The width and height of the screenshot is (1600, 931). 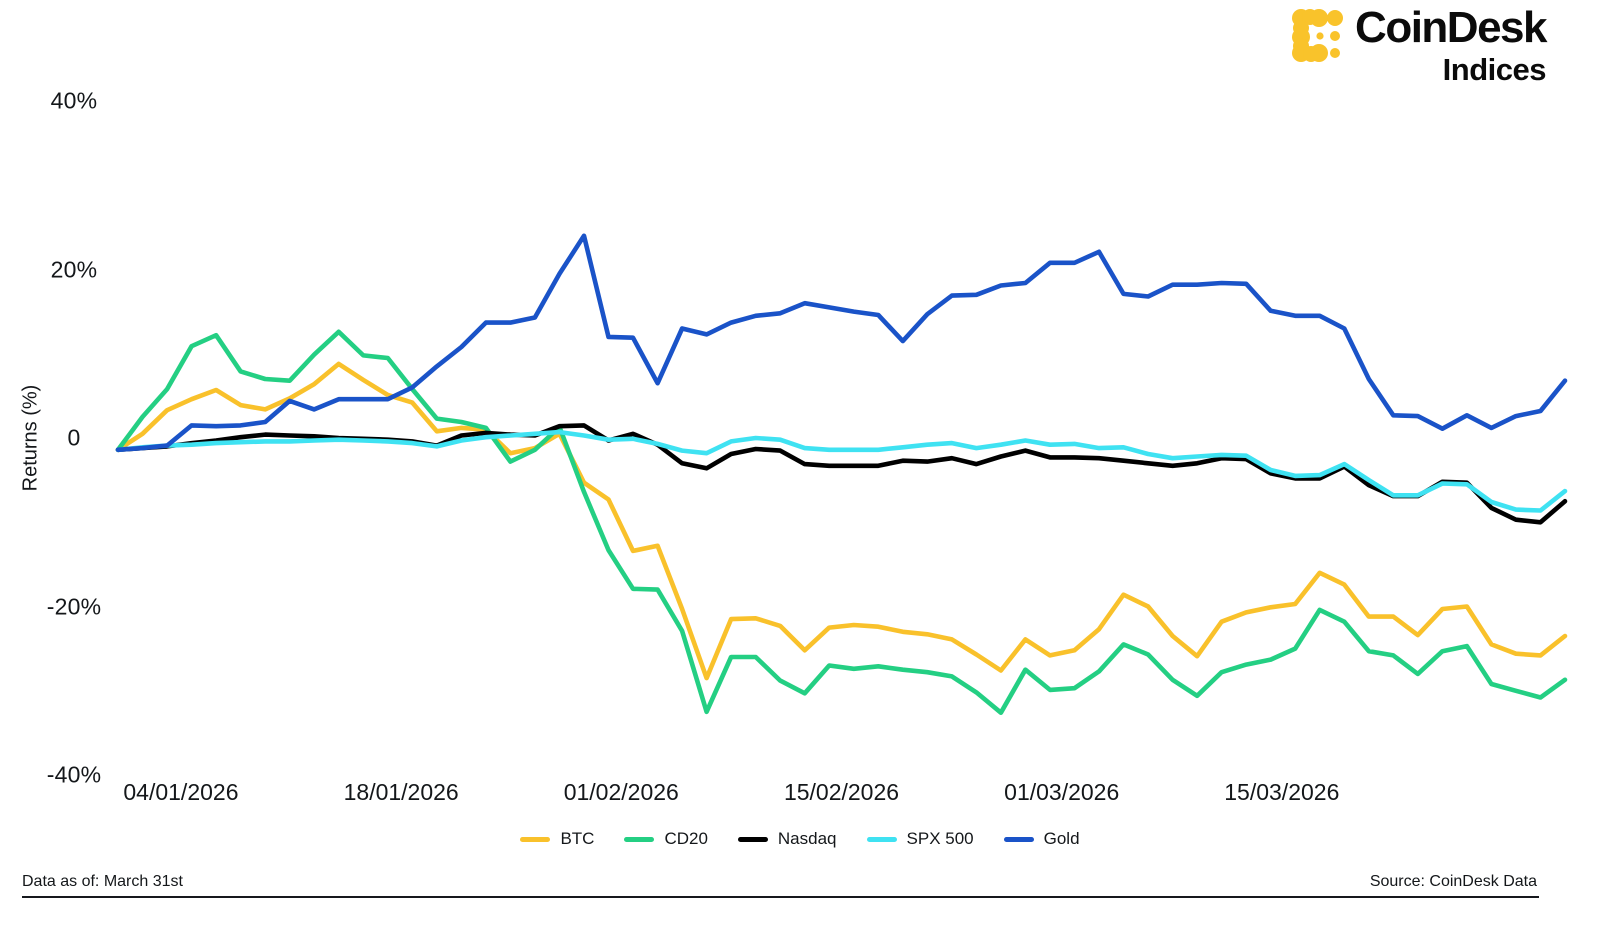 What do you see at coordinates (1453, 881) in the screenshot?
I see `source-note: Source: CoinDesk Data` at bounding box center [1453, 881].